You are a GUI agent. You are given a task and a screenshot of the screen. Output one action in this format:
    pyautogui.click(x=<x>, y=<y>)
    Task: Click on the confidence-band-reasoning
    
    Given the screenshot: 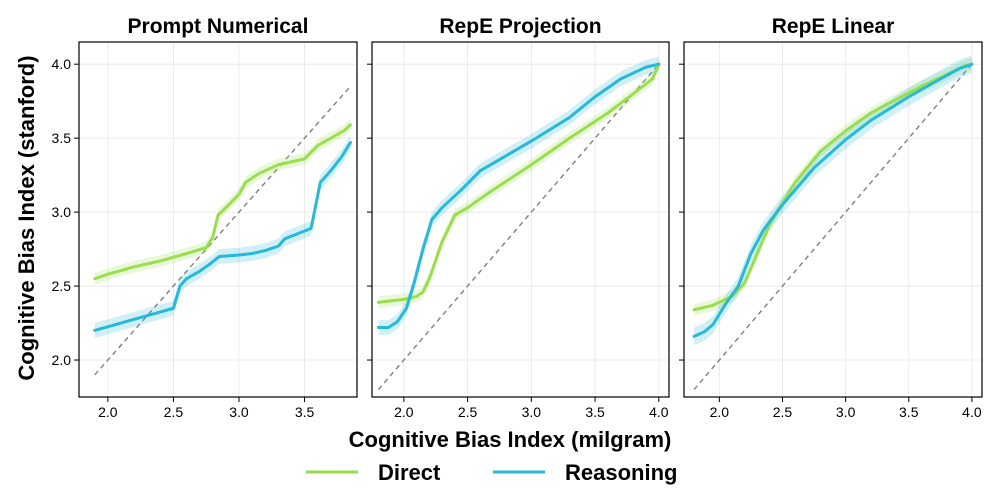 What is the action you would take?
    pyautogui.click(x=222, y=236)
    